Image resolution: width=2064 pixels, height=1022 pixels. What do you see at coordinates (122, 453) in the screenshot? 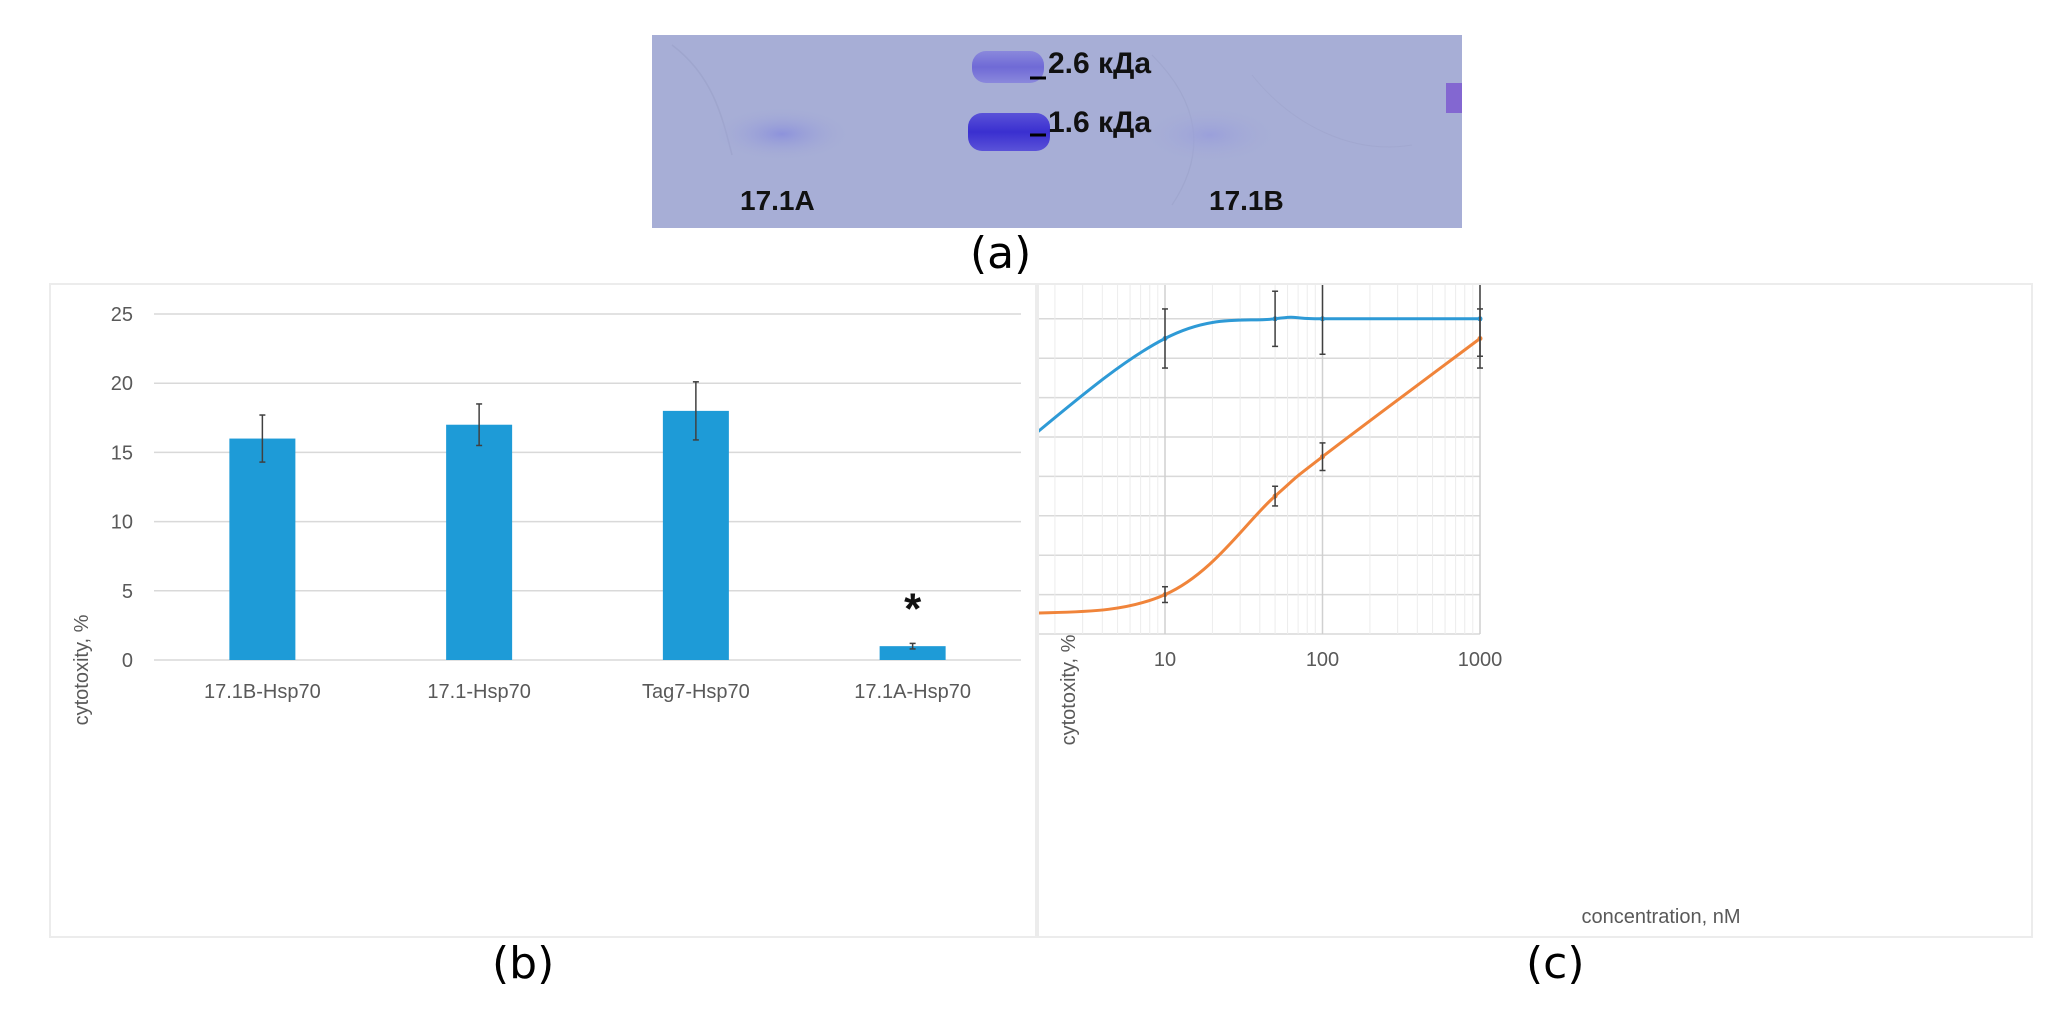
I see `bar-chart-y-tick-label: 15` at bounding box center [122, 453].